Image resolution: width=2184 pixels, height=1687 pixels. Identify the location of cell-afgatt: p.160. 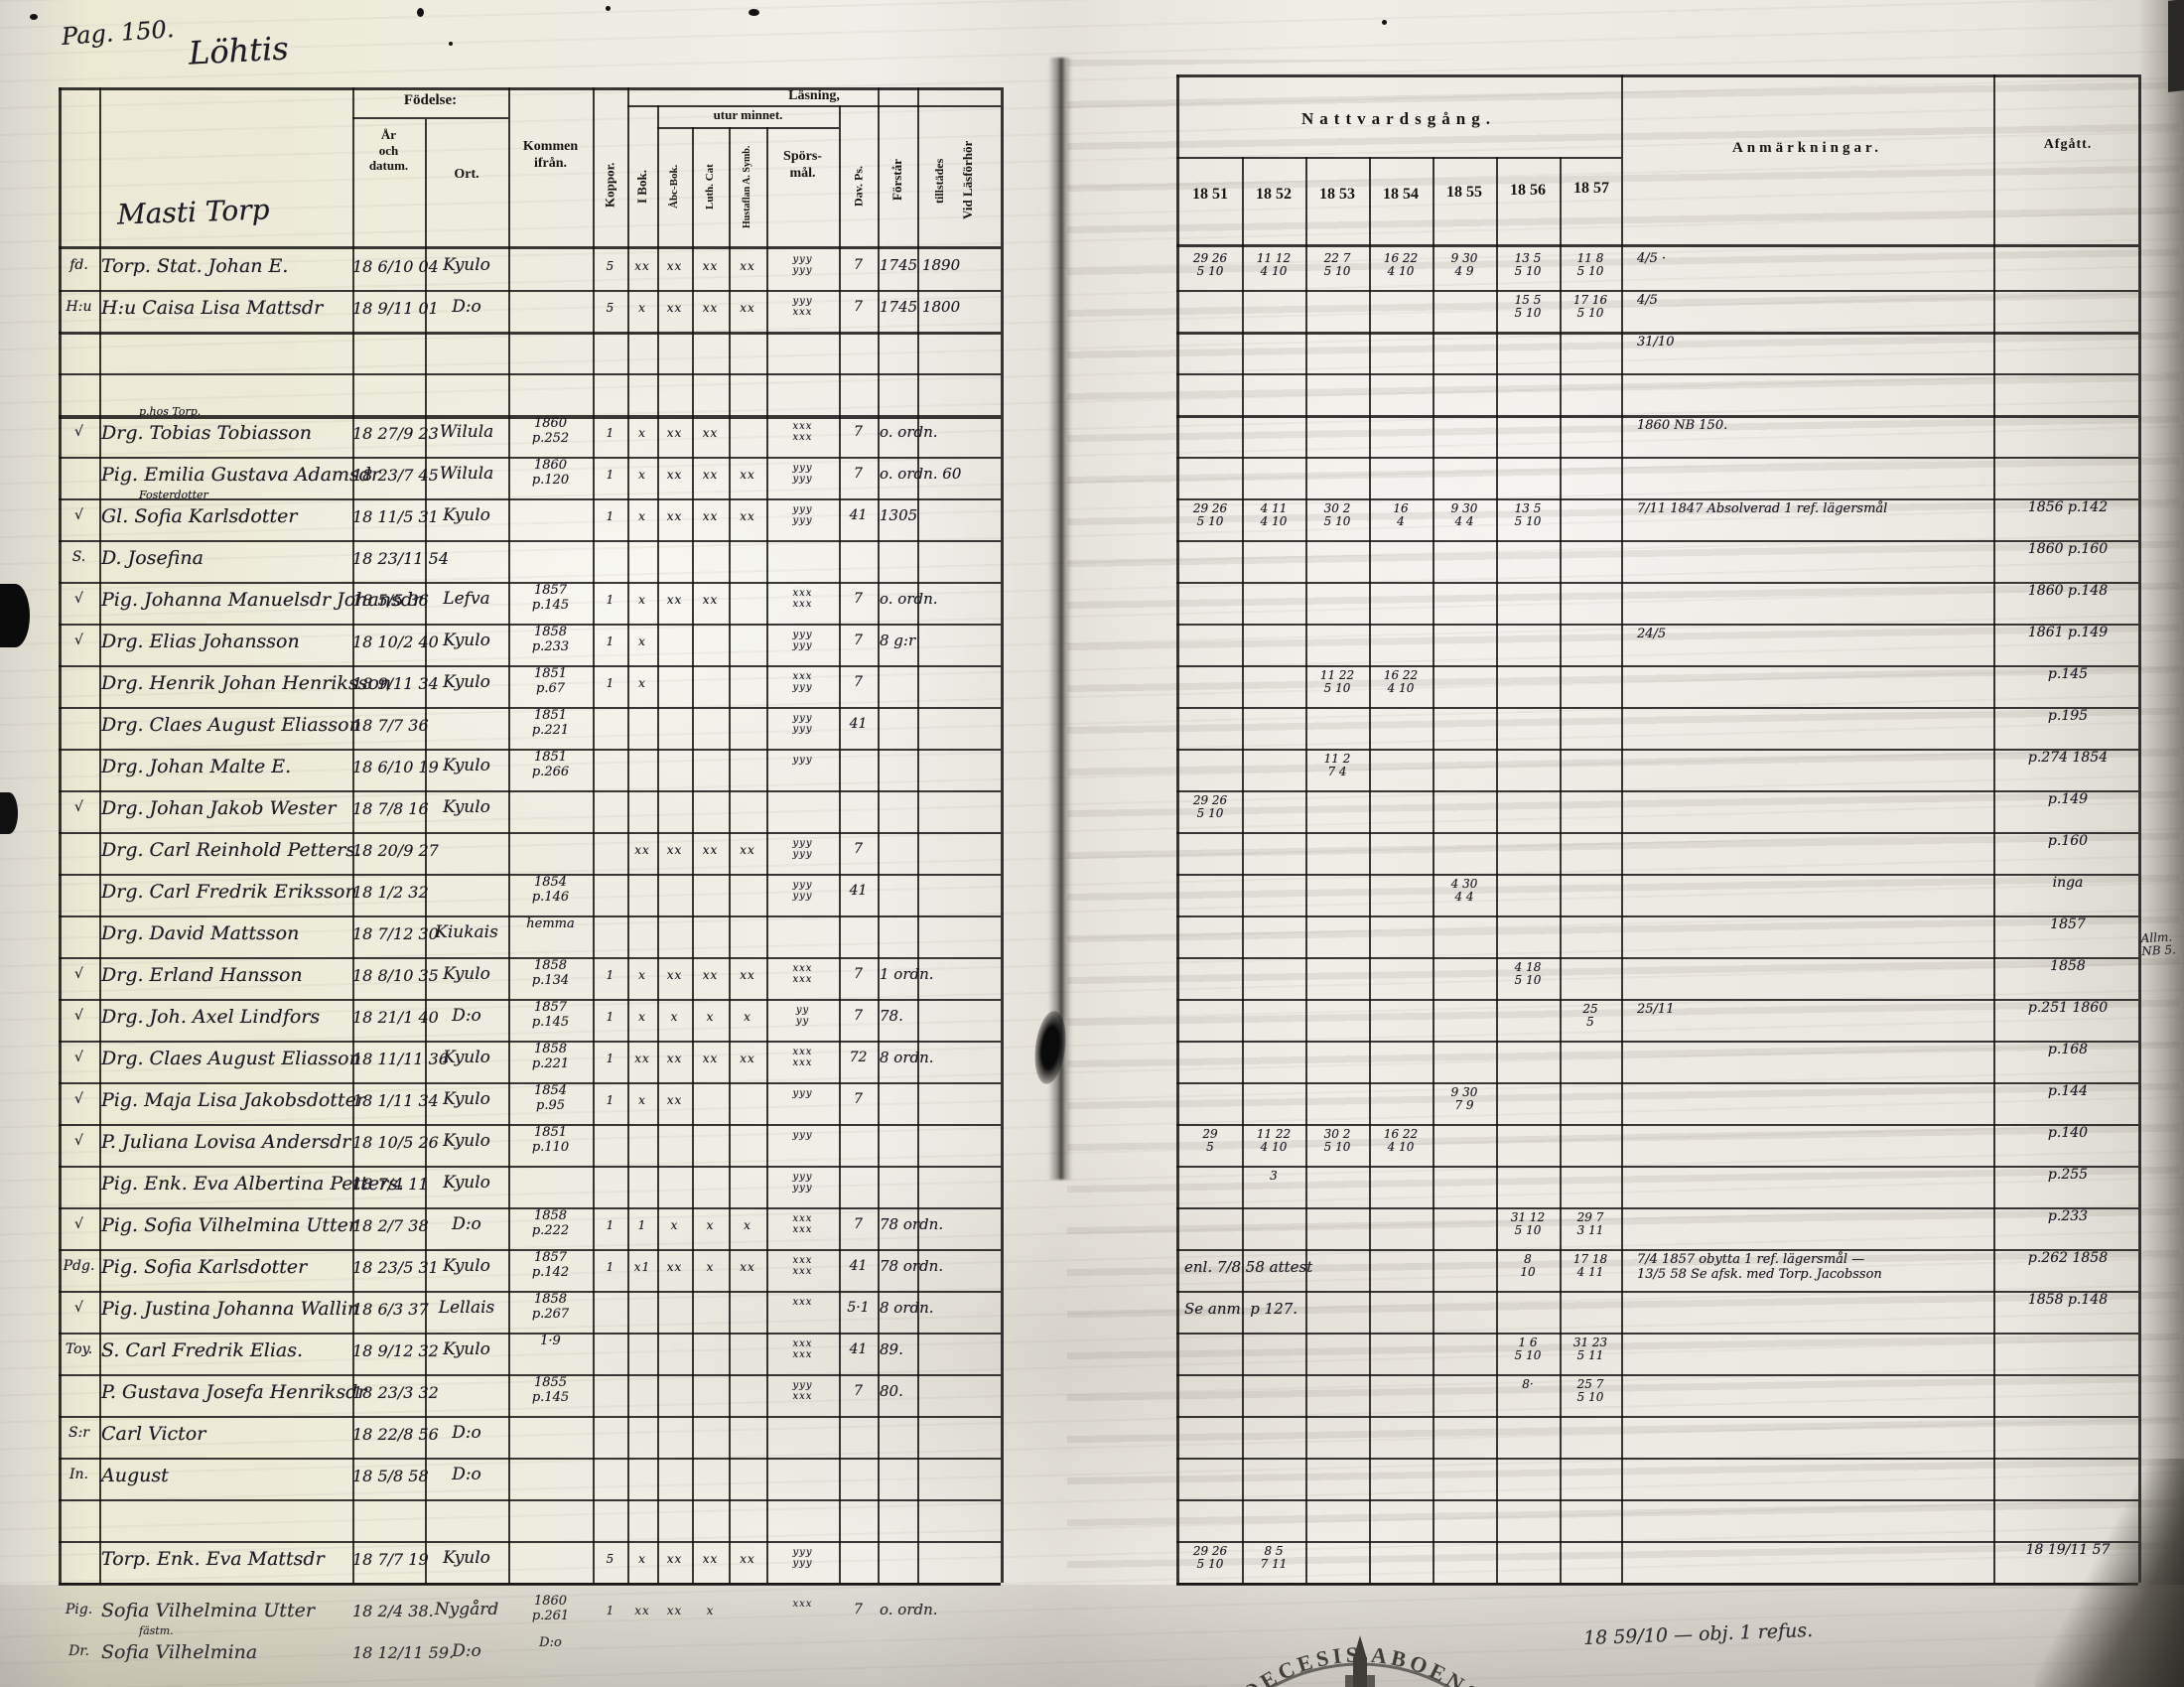
(2068, 841).